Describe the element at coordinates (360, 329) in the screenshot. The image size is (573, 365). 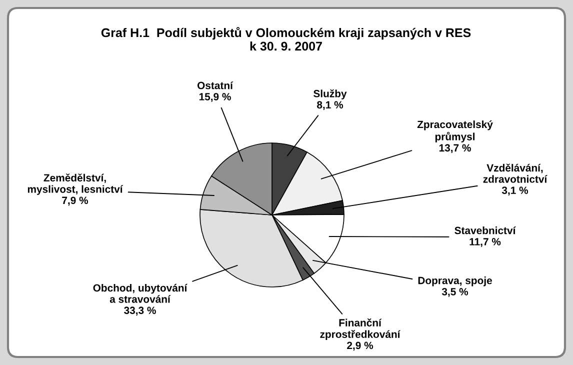
I see `slice-label: Finanční zprostředkování` at that location.